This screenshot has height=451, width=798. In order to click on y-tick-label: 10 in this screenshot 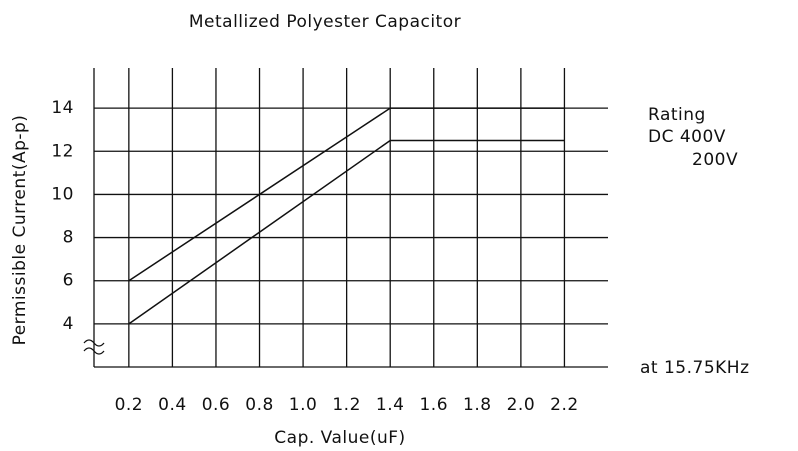, I will do `click(62, 194)`.